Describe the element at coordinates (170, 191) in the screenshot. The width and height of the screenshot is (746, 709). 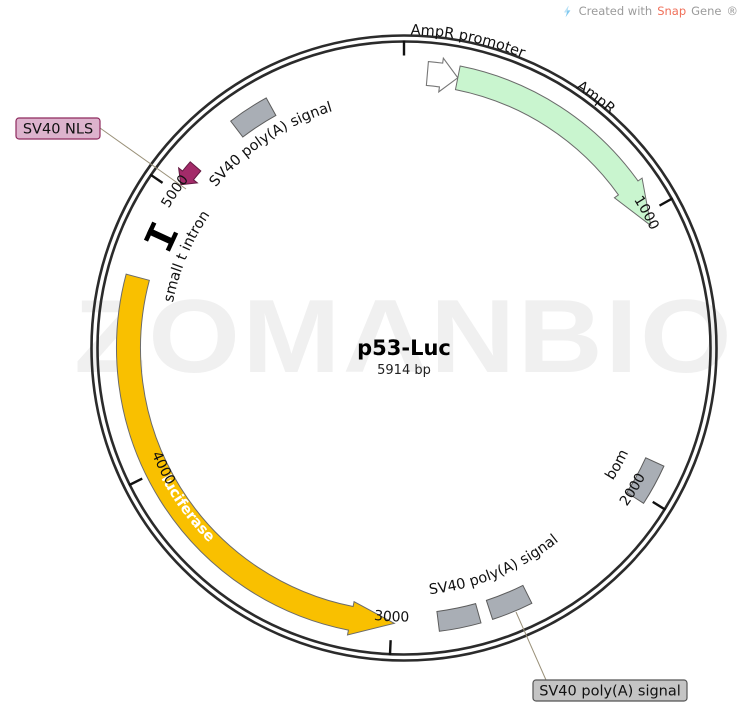
I see `tick-5000: 5000` at that location.